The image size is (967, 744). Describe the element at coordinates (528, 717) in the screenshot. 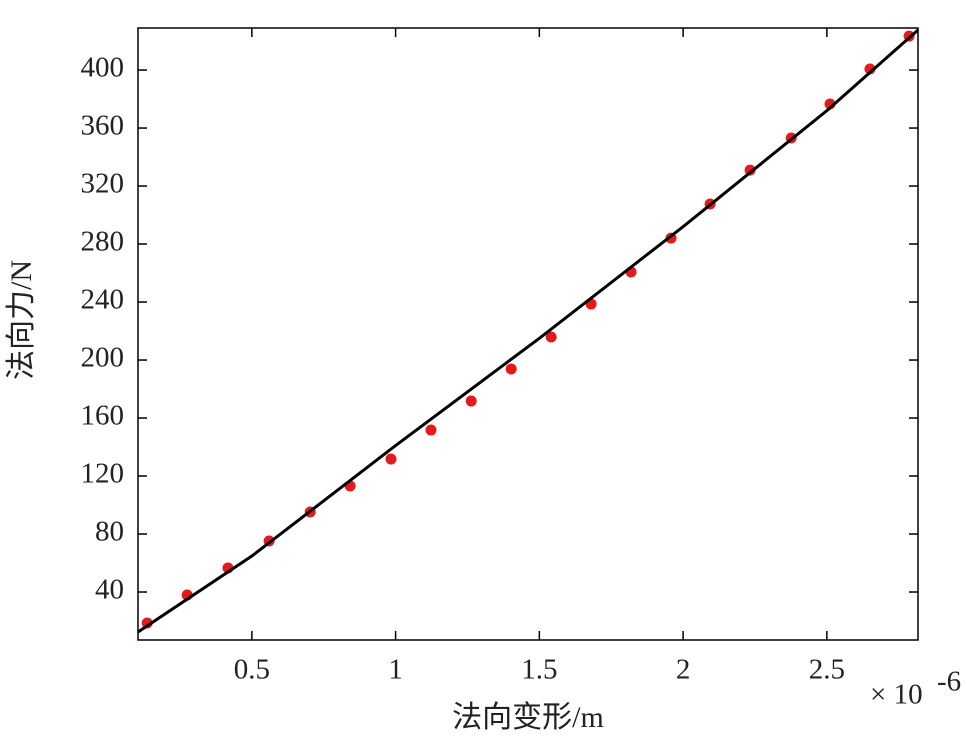

I see `x-axis-title: 法向变形/m` at that location.